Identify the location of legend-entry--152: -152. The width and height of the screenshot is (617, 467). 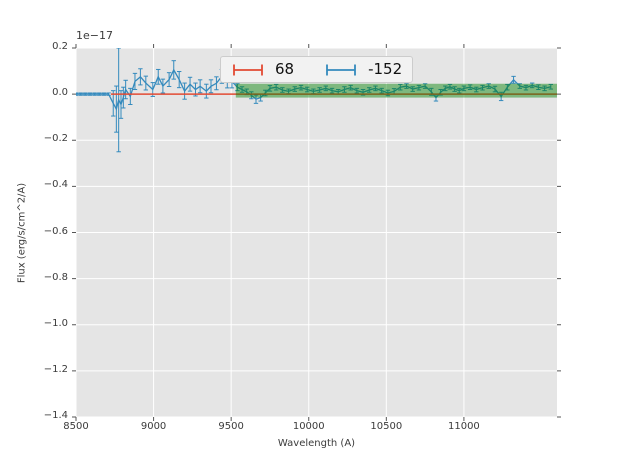
(363, 70).